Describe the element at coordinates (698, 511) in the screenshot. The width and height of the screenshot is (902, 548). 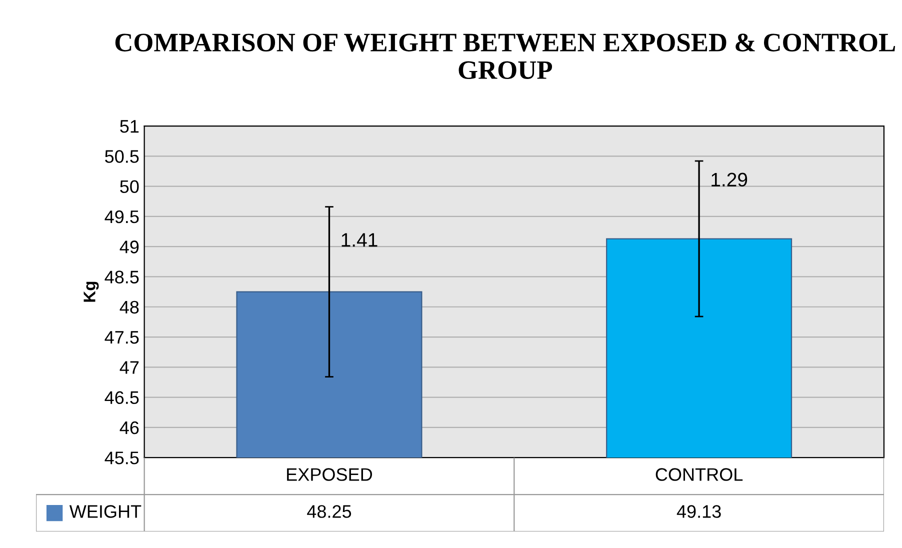
I see `data-label: 49.13` at that location.